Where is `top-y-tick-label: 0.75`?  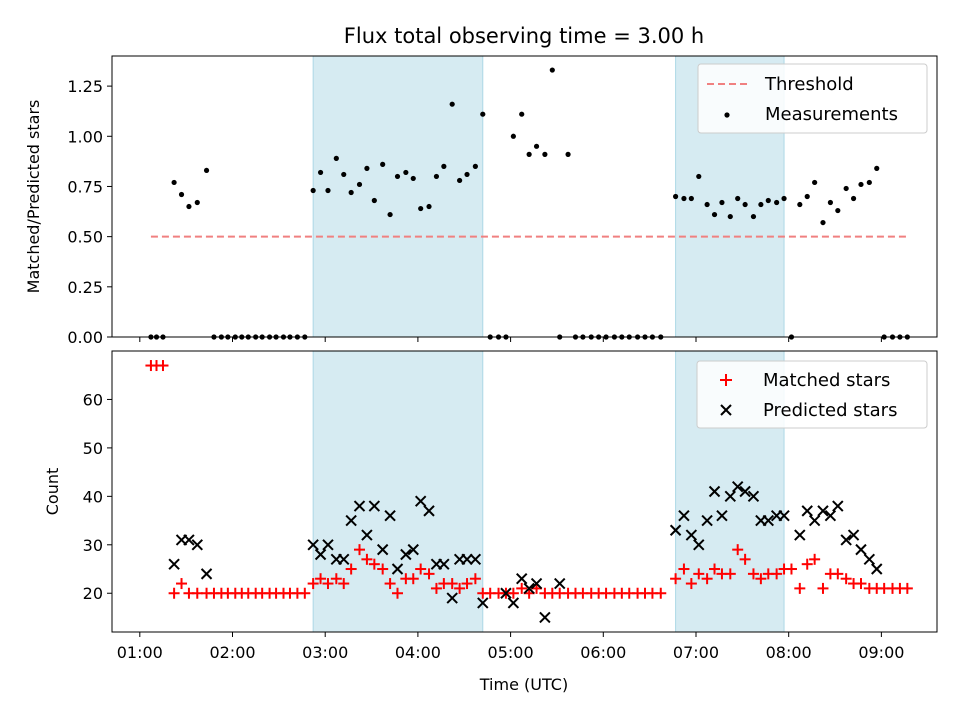
top-y-tick-label: 0.75 is located at coordinates (85, 186).